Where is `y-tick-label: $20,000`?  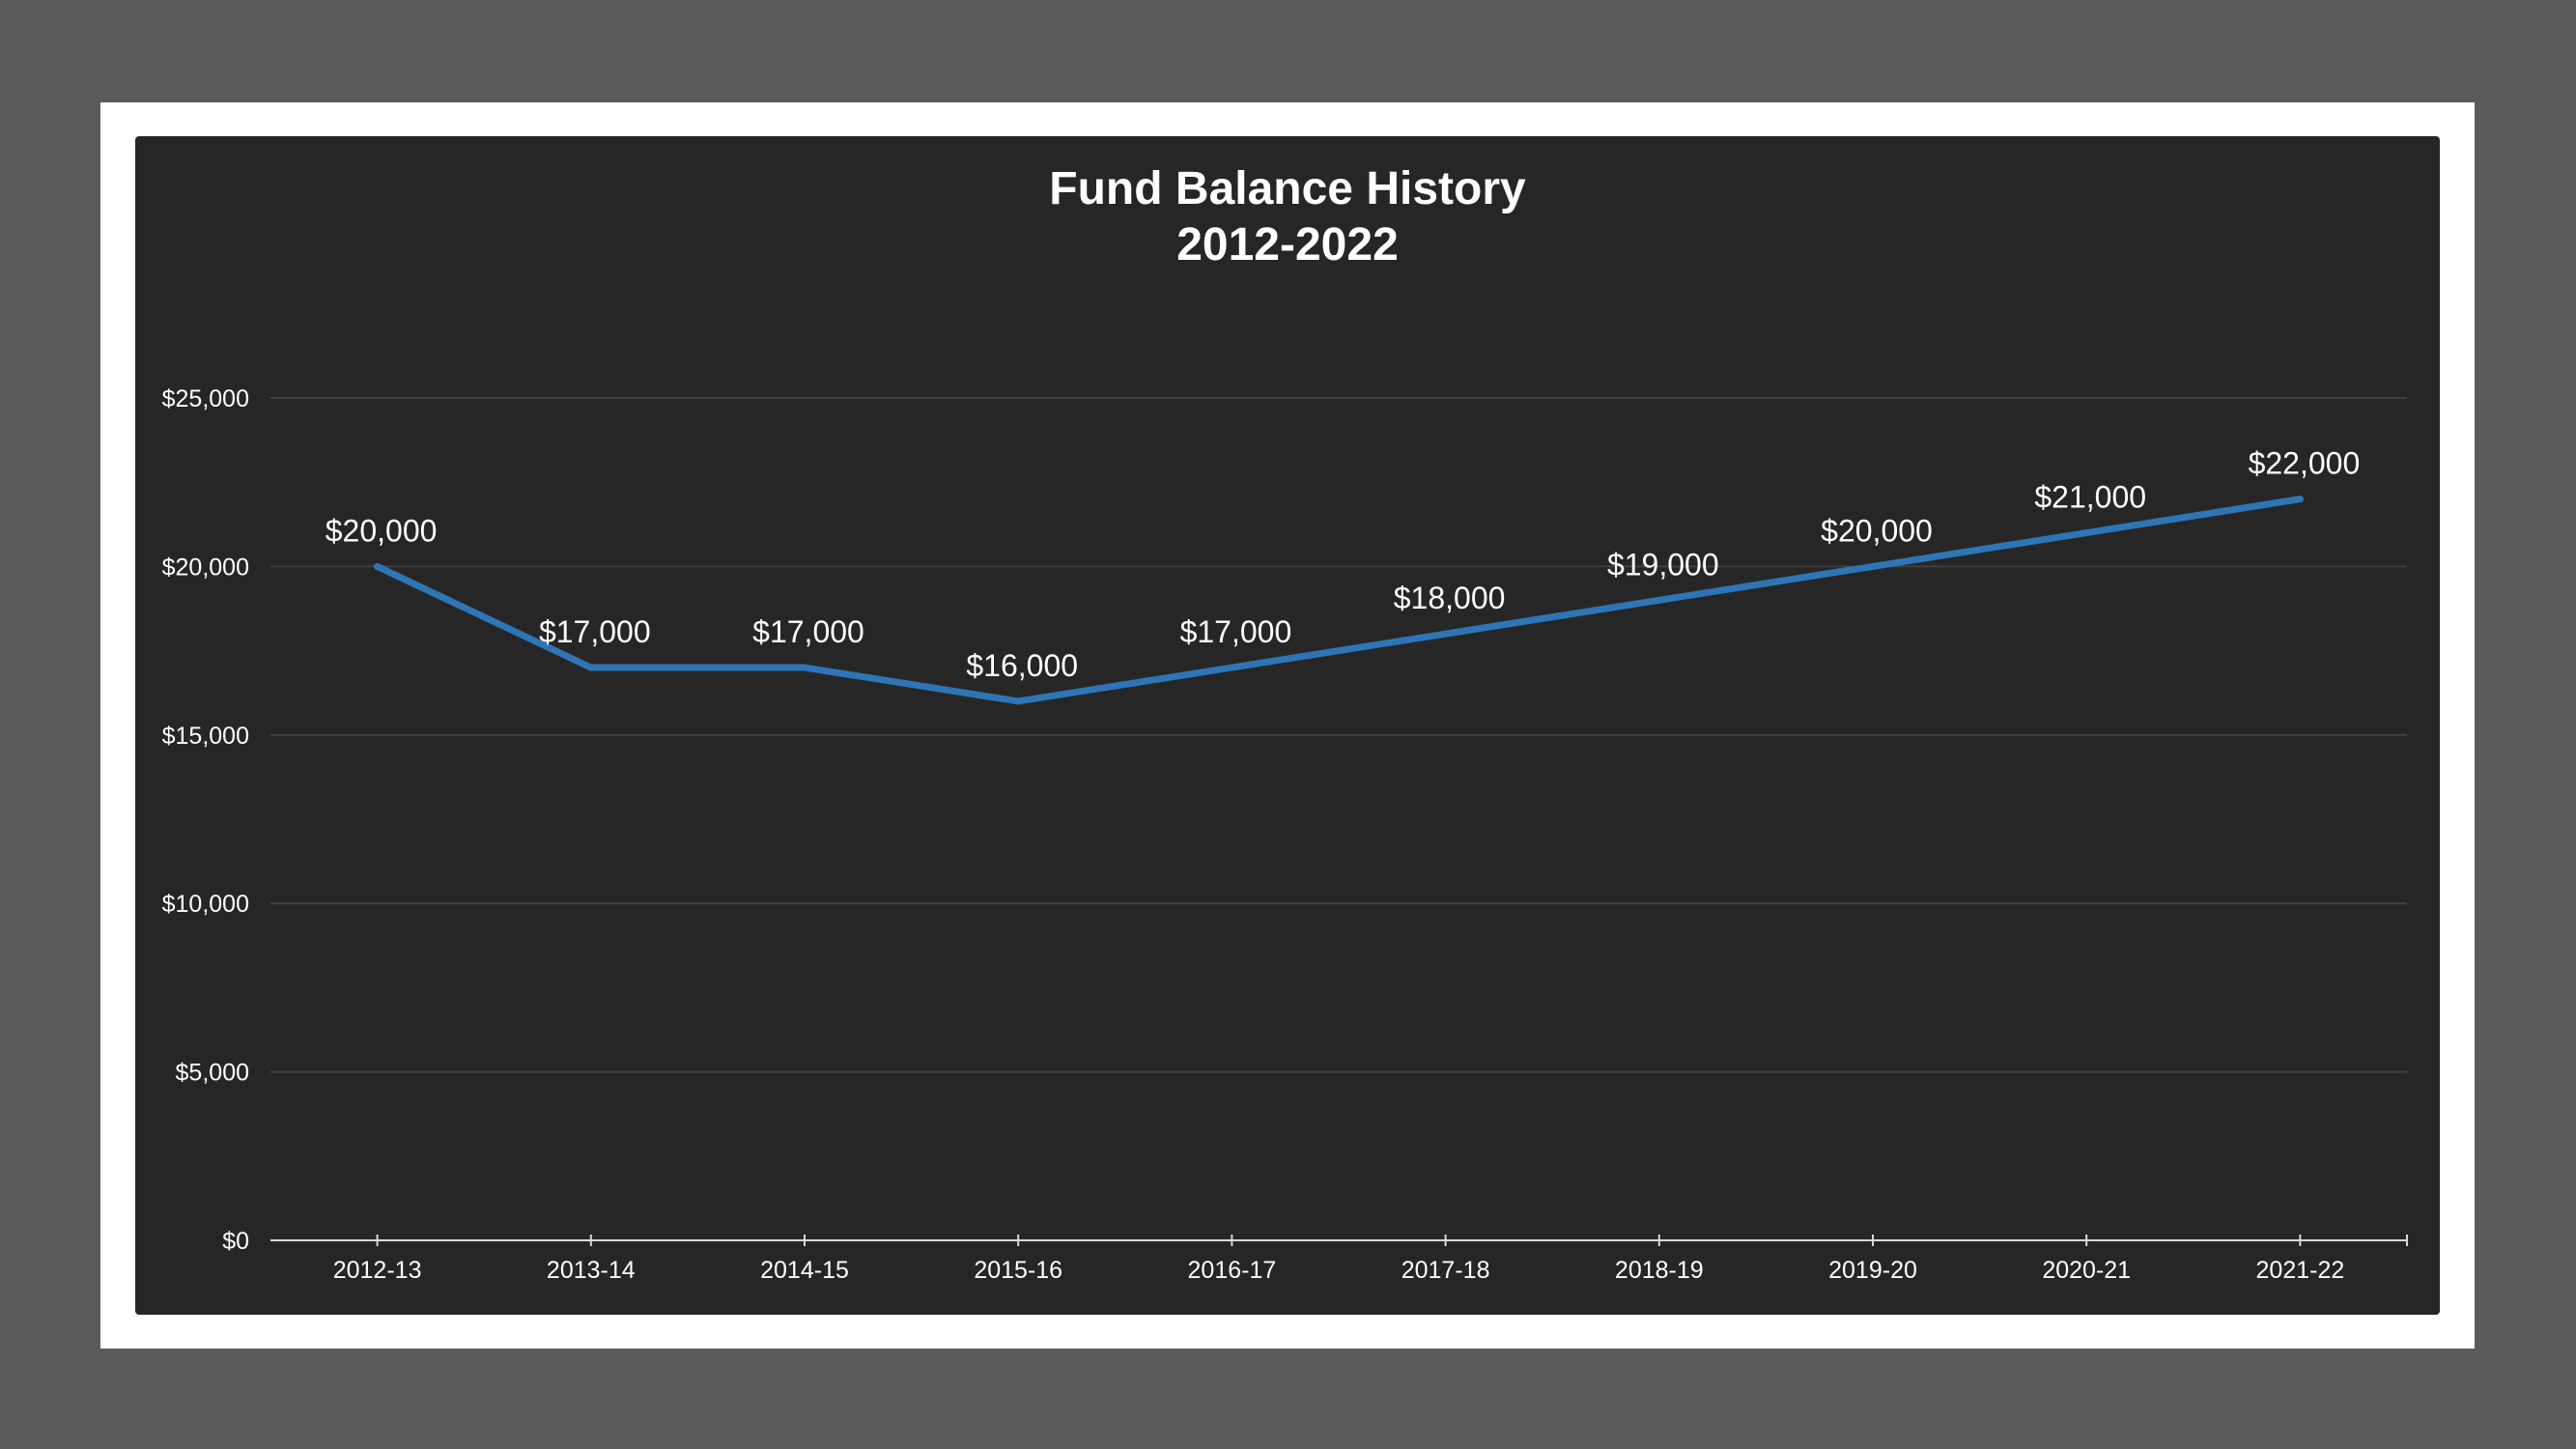
y-tick-label: $20,000 is located at coordinates (205, 567).